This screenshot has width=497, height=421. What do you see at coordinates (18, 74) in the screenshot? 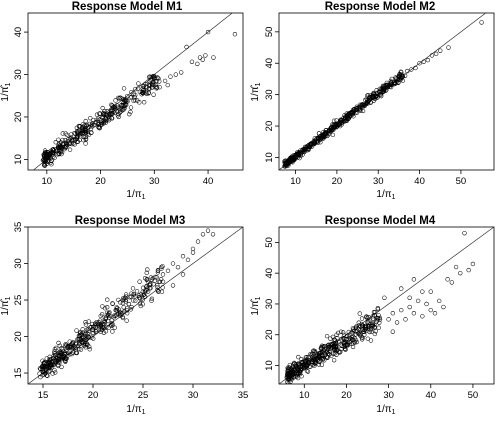
I see `panel-m1-ytick-label: 30` at bounding box center [18, 74].